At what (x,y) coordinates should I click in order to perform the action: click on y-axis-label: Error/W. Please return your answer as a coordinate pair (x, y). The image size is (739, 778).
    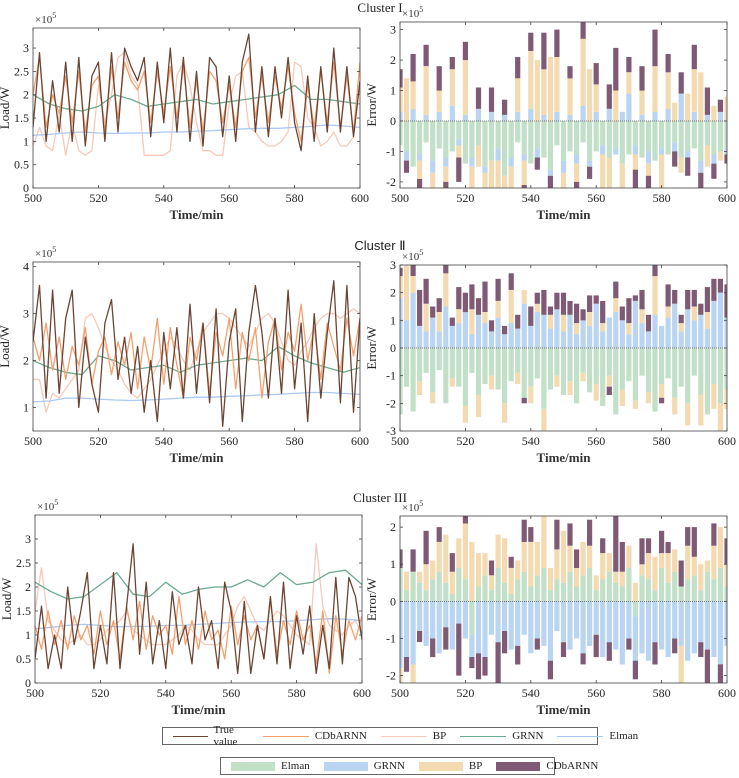
    Looking at the image, I should click on (371, 348).